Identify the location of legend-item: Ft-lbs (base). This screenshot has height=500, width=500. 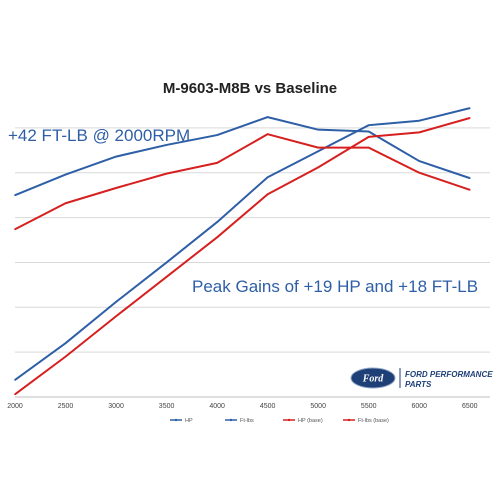
(366, 421).